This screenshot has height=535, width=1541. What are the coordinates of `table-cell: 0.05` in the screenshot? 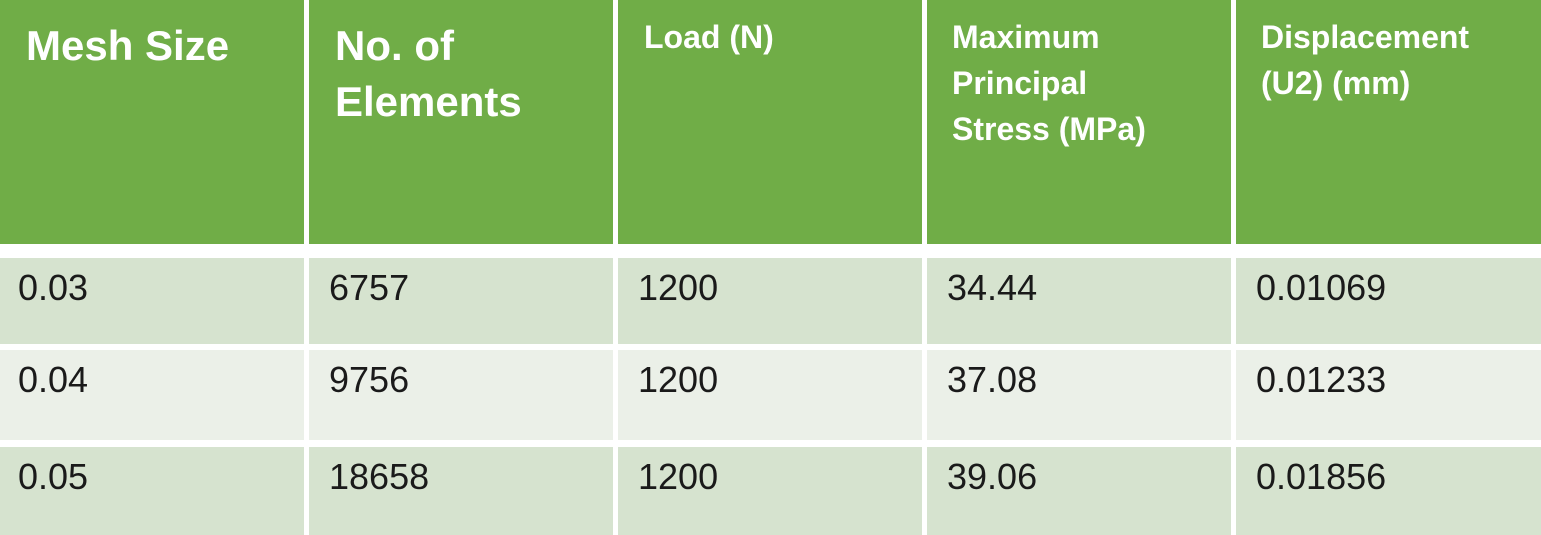 It's located at (152, 491).